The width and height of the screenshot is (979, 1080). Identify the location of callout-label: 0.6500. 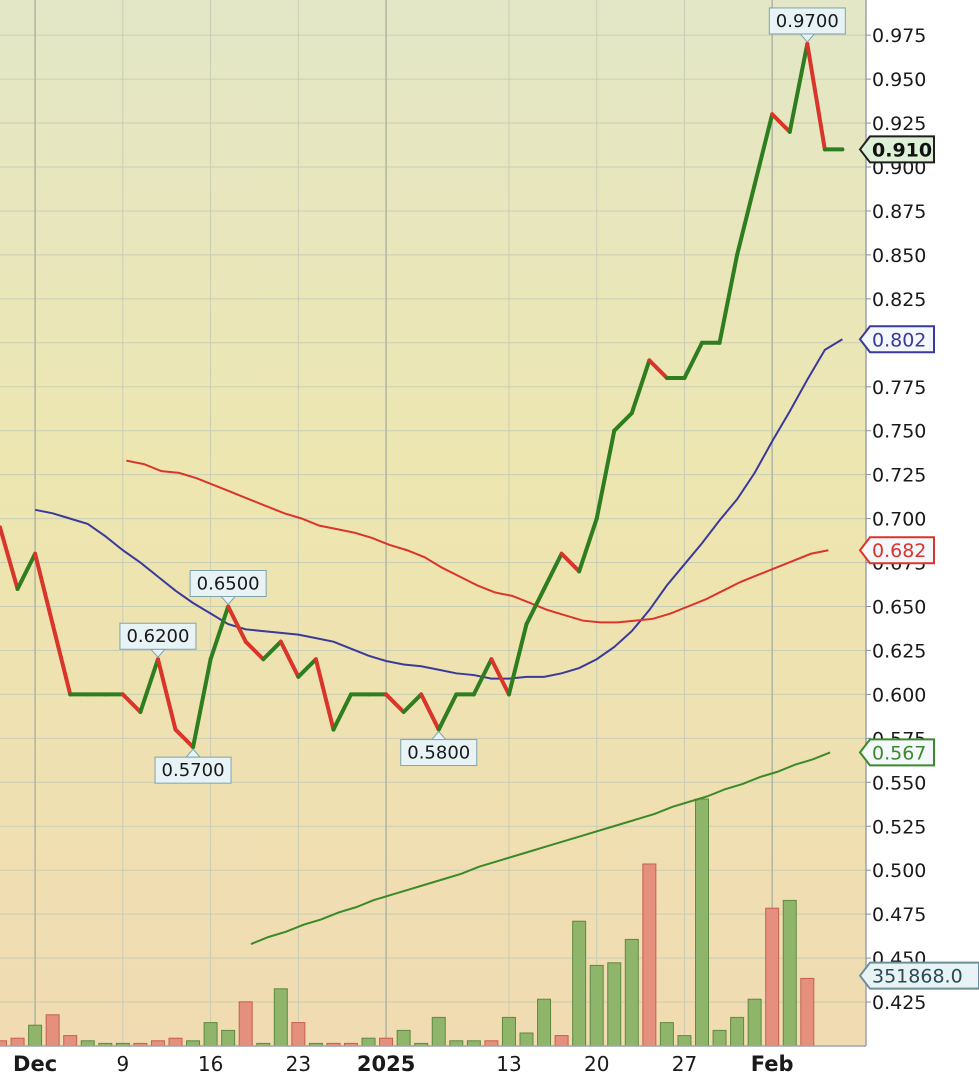
(228, 584).